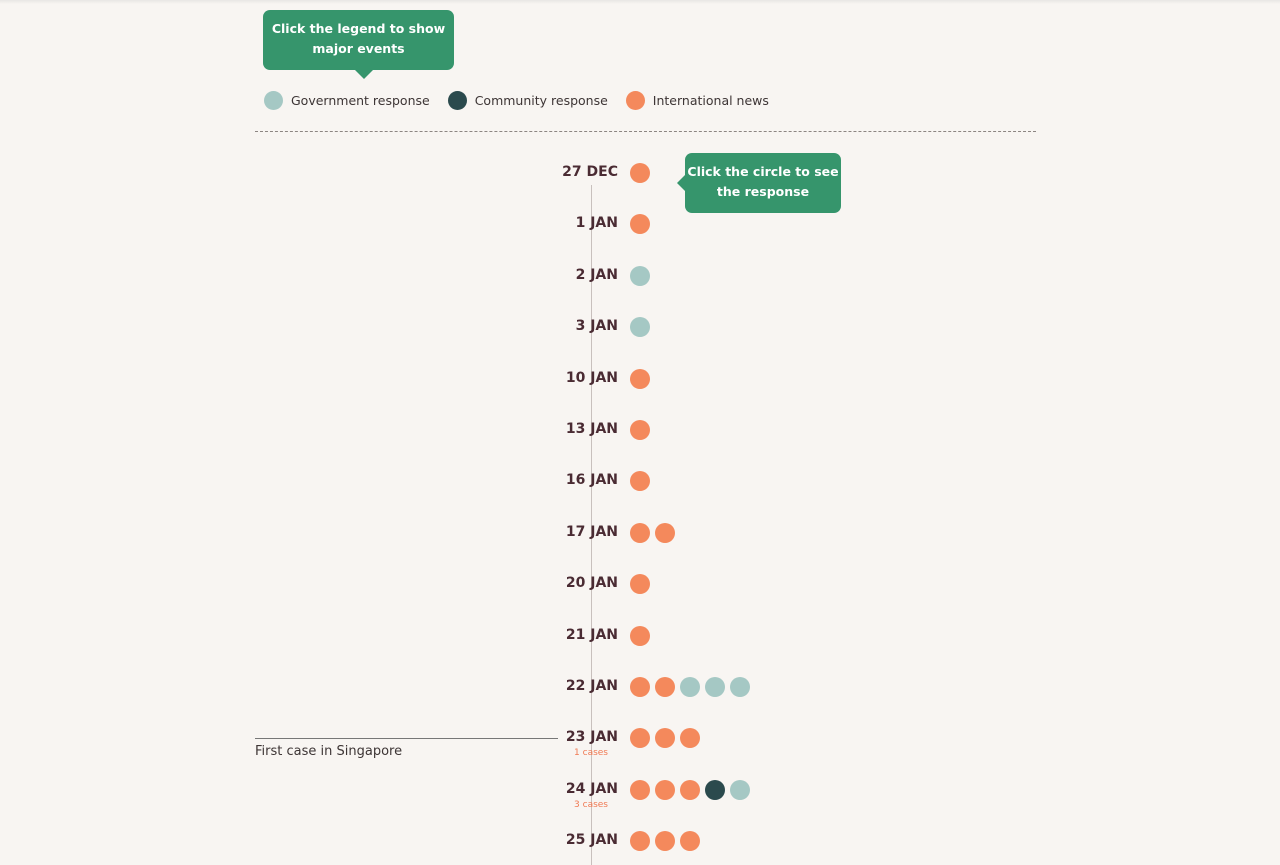 The height and width of the screenshot is (865, 1280). What do you see at coordinates (590, 172) in the screenshot?
I see `date-label: 27 DEC` at bounding box center [590, 172].